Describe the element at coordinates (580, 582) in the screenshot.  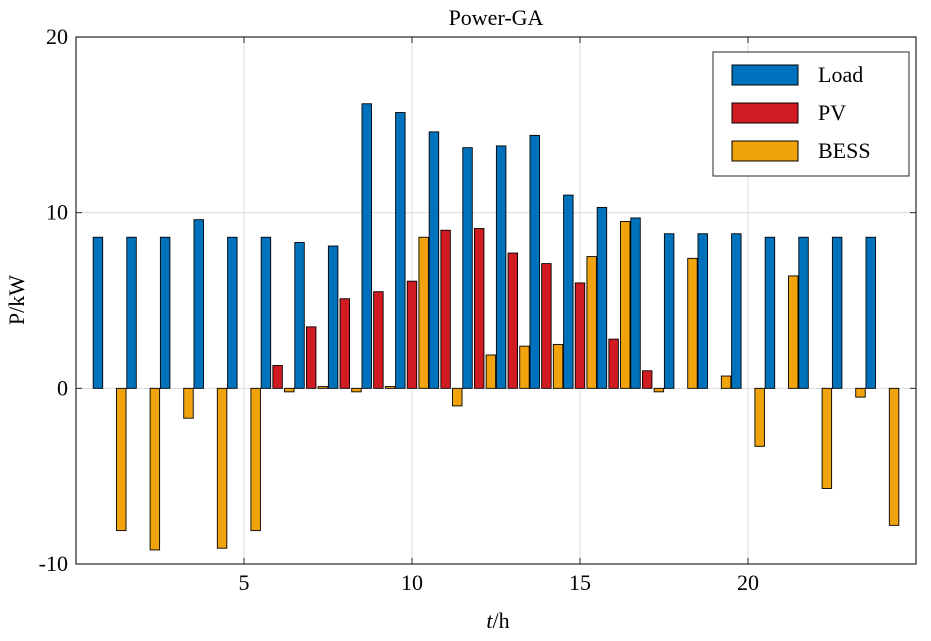
I see `x-tick-label: 15` at that location.